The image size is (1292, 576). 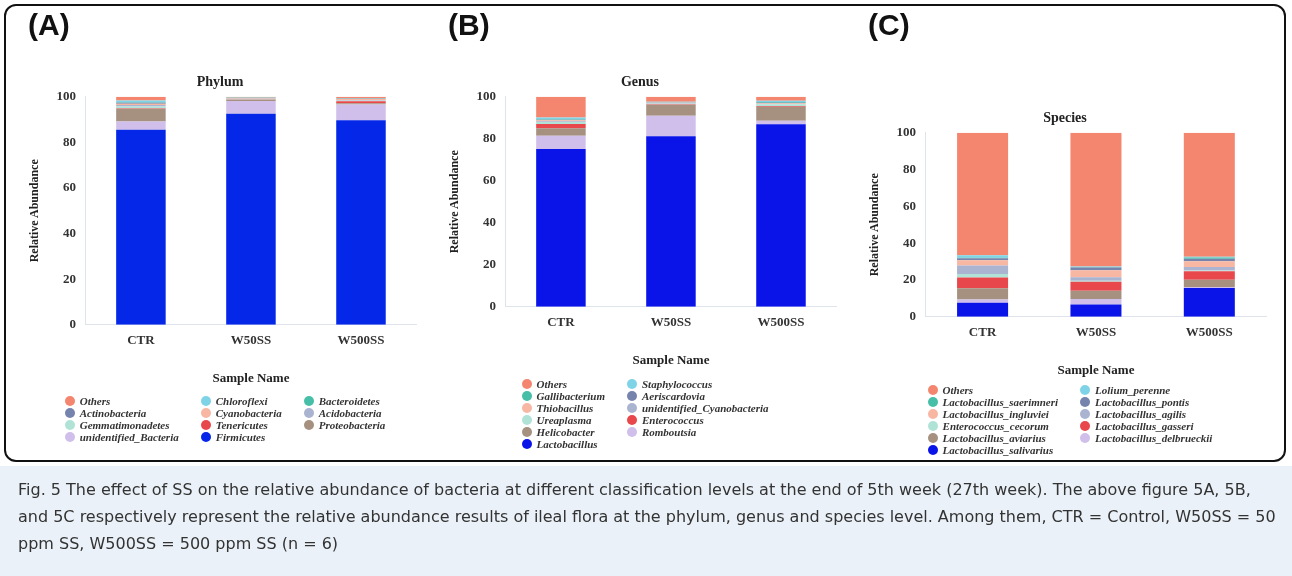 I want to click on legend-label: Firmicutes, so click(x=240, y=437).